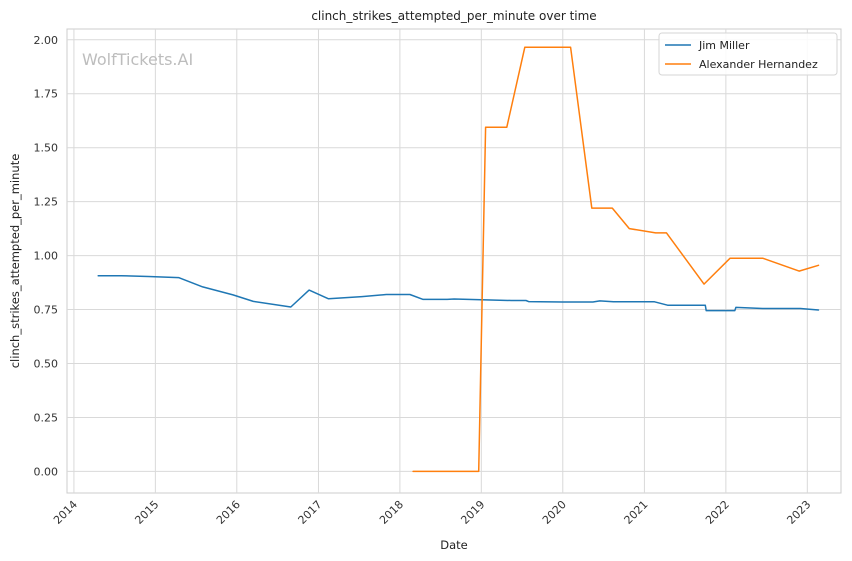  What do you see at coordinates (46, 417) in the screenshot?
I see `y-tick-label: 0.25` at bounding box center [46, 417].